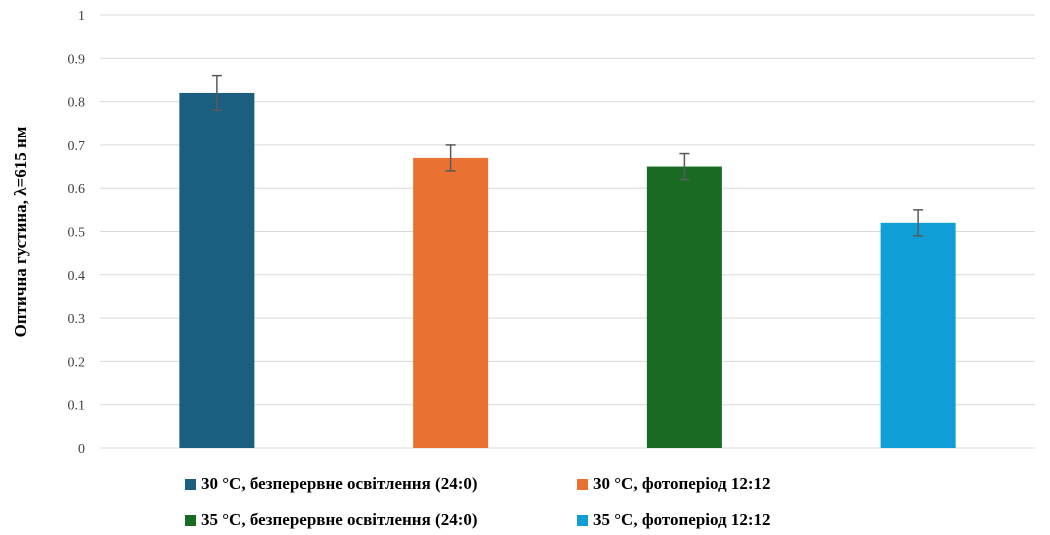 The image size is (1050, 535). I want to click on y-tick-label: 0.5, so click(77, 233).